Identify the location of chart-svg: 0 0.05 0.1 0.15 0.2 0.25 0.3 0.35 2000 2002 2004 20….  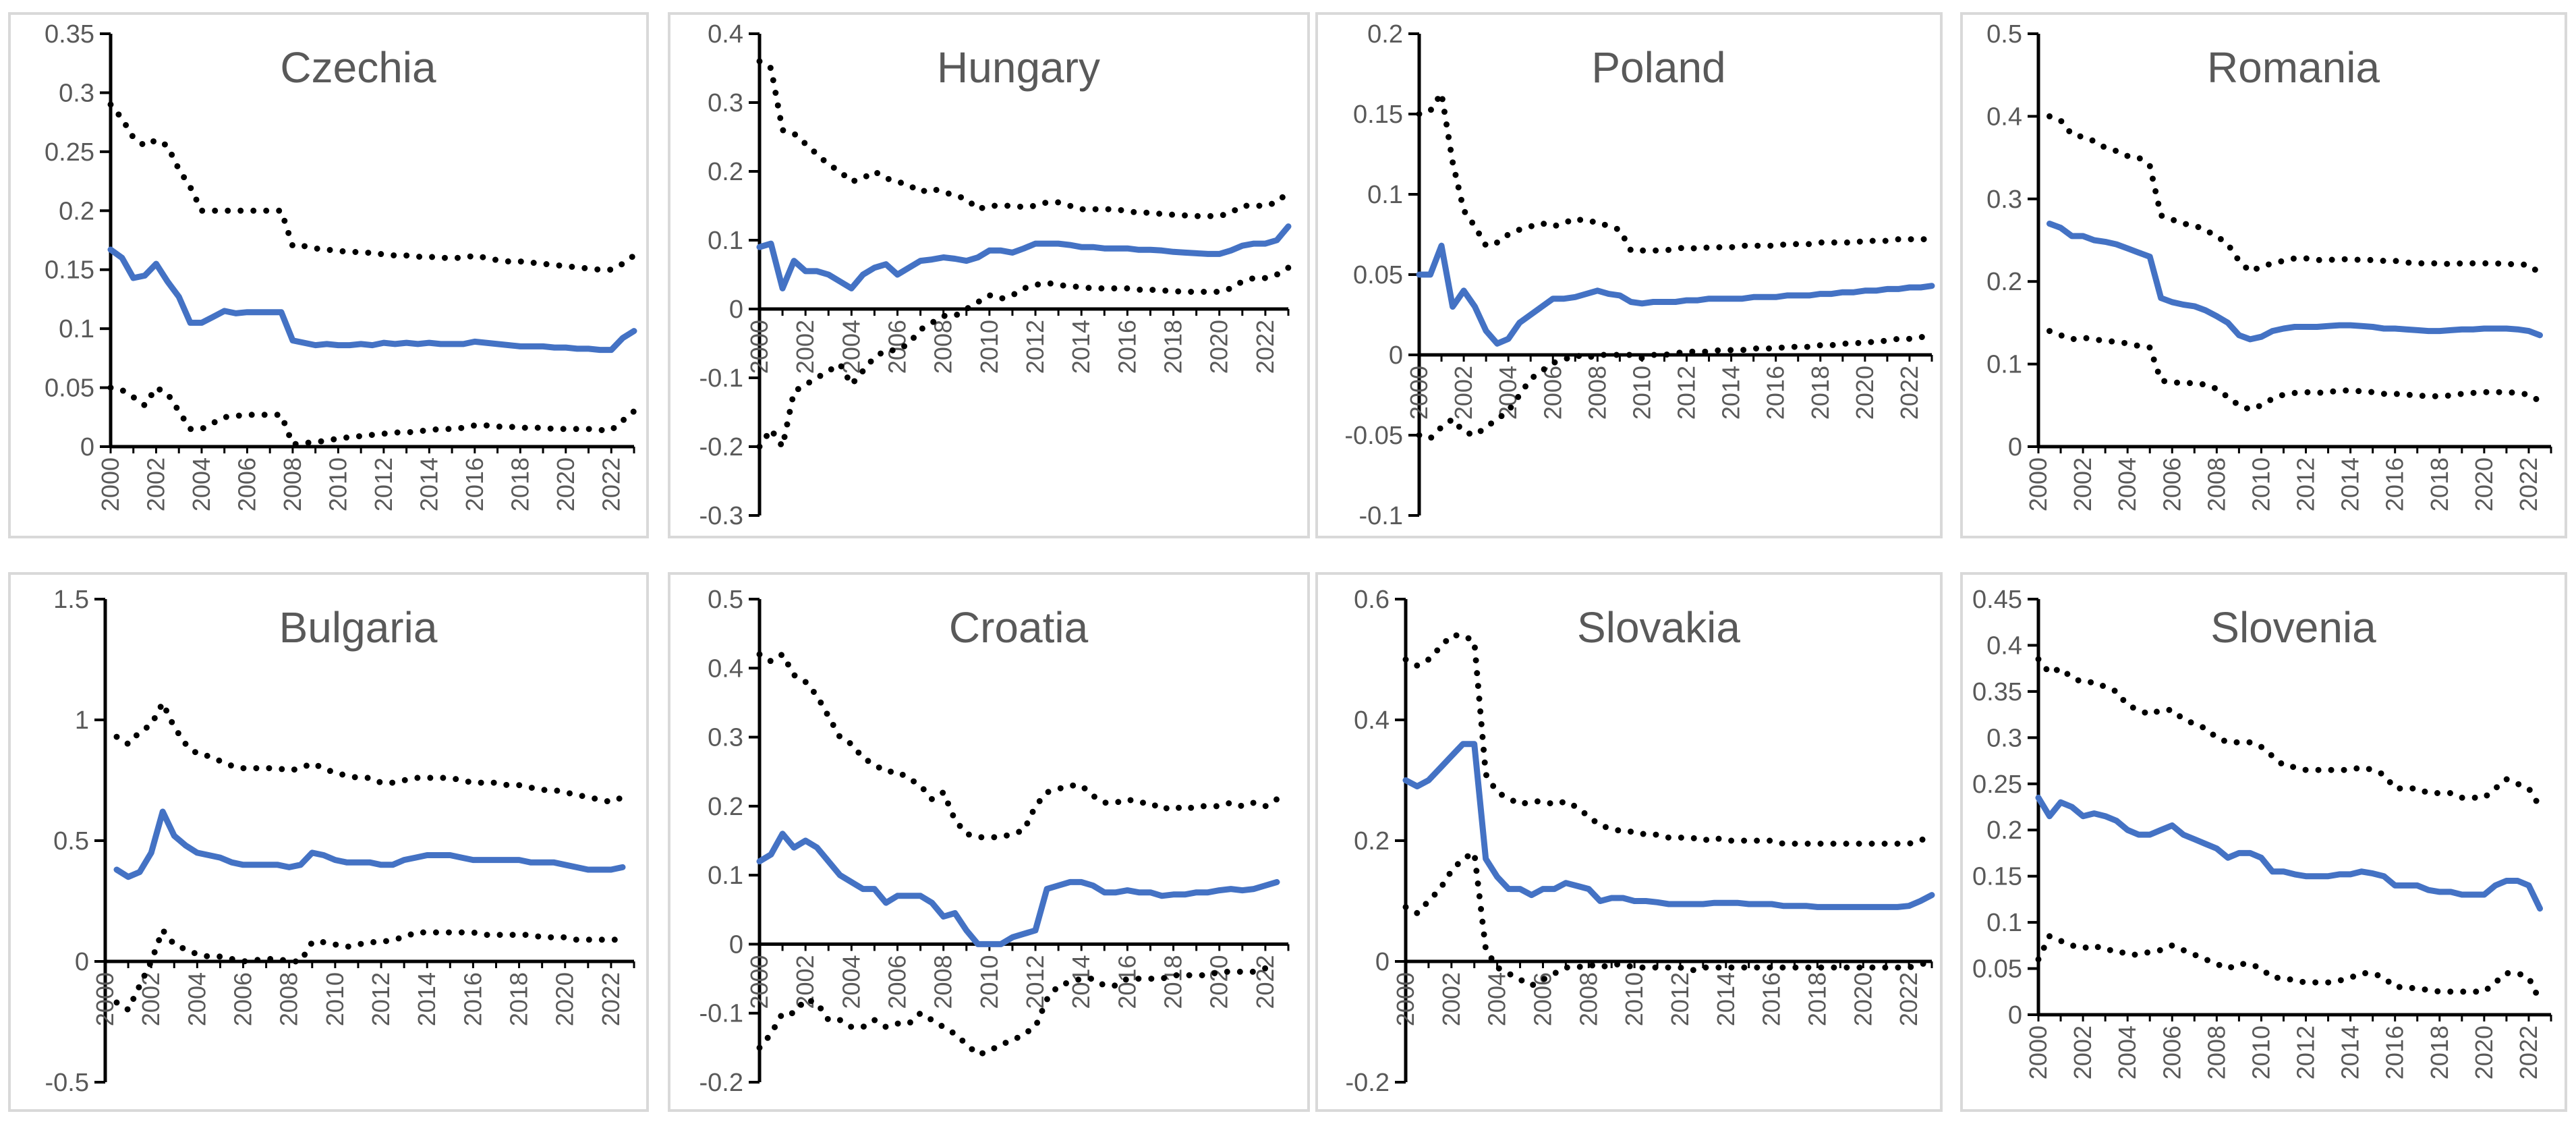
(341, 265).